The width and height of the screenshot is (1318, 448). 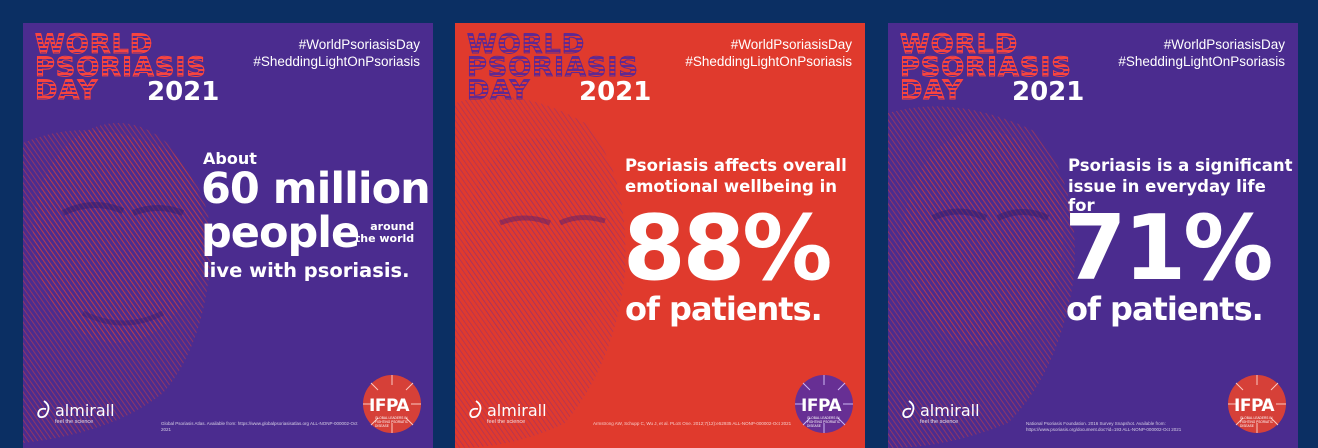 What do you see at coordinates (385, 238) in the screenshot?
I see `headline-the-world: the world` at bounding box center [385, 238].